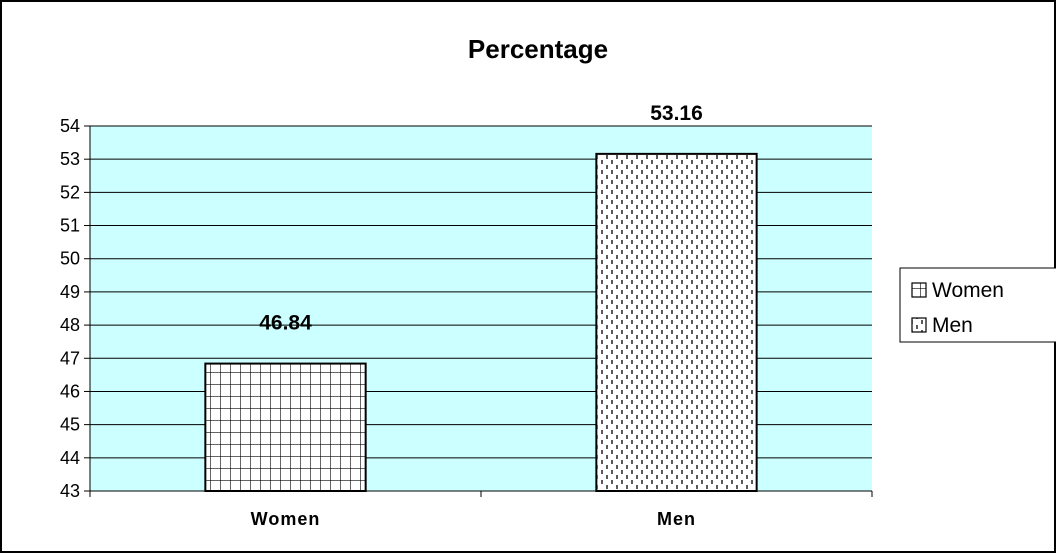  What do you see at coordinates (968, 290) in the screenshot?
I see `legend-label-women: Women` at bounding box center [968, 290].